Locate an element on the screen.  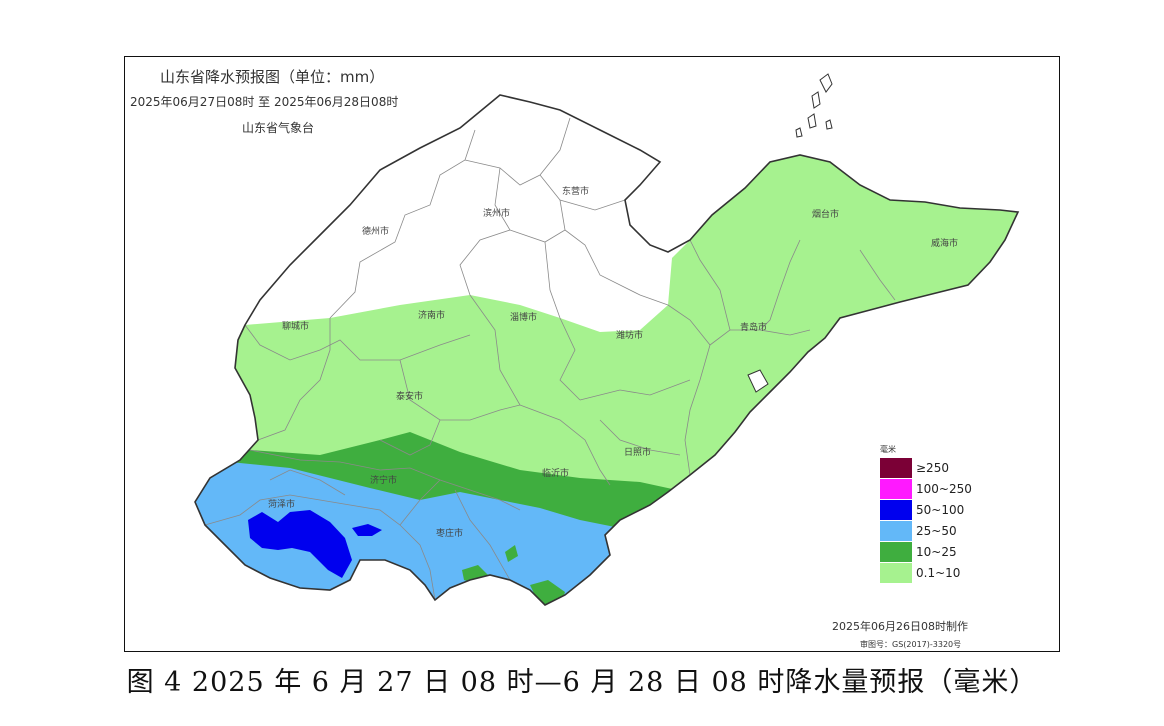
legend-label: 100~250 is located at coordinates (944, 488).